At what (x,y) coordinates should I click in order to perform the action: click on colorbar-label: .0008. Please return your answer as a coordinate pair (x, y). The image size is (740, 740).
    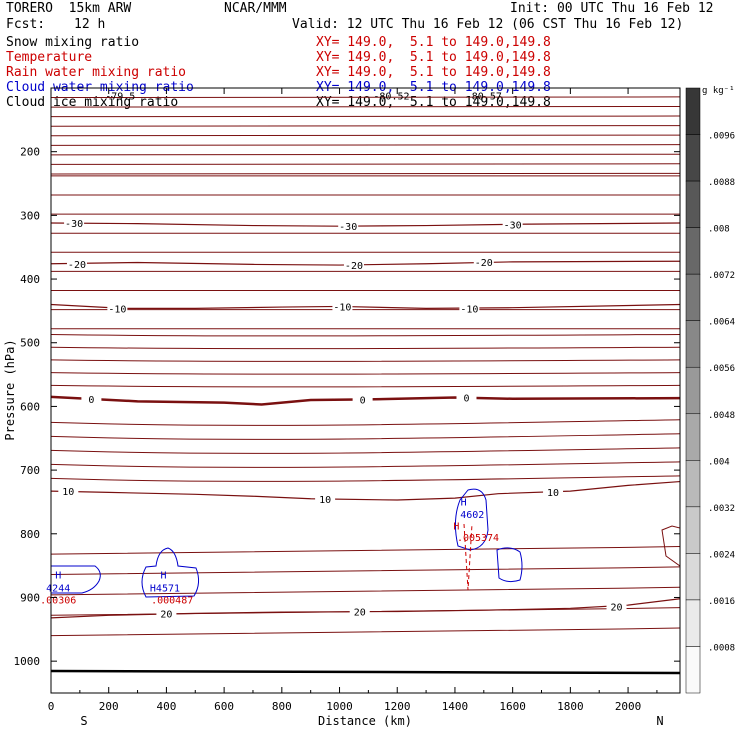
    Looking at the image, I should click on (721, 648).